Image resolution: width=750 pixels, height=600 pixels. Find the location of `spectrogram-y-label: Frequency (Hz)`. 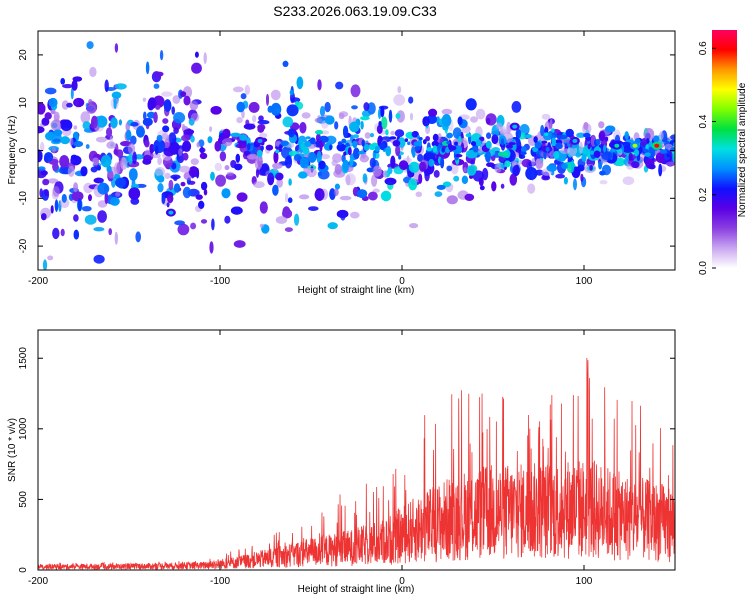

spectrogram-y-label: Frequency (Hz) is located at coordinates (12, 150).